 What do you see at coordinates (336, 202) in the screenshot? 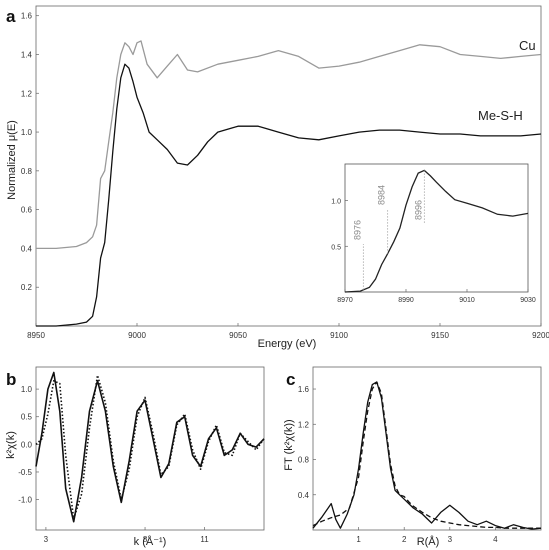
I see `inset-y-tick-label: 1.0` at bounding box center [336, 202].